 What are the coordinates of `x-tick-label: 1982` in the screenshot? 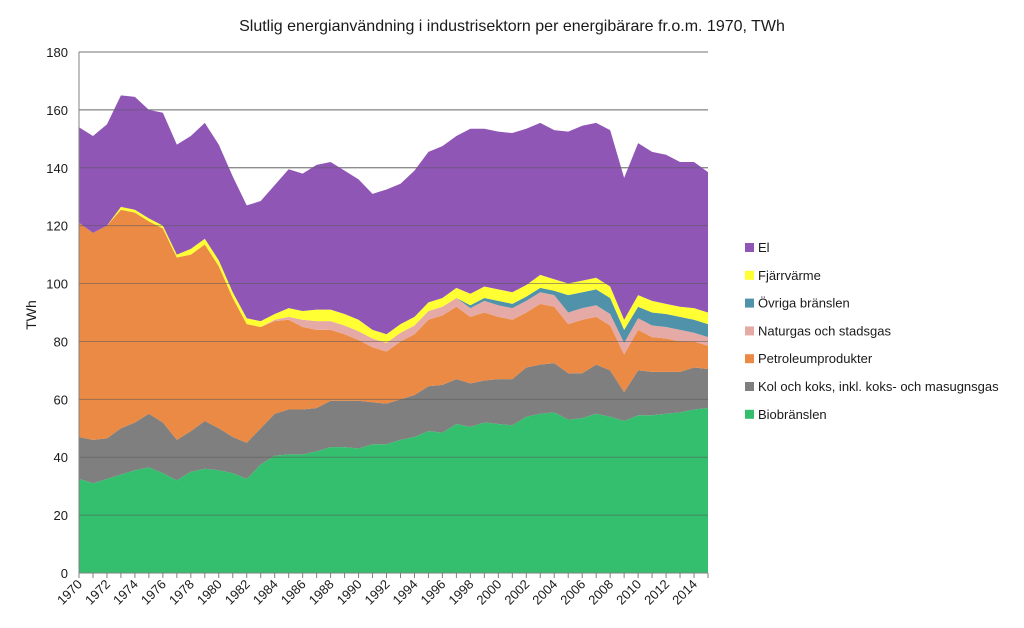 It's located at (237, 592).